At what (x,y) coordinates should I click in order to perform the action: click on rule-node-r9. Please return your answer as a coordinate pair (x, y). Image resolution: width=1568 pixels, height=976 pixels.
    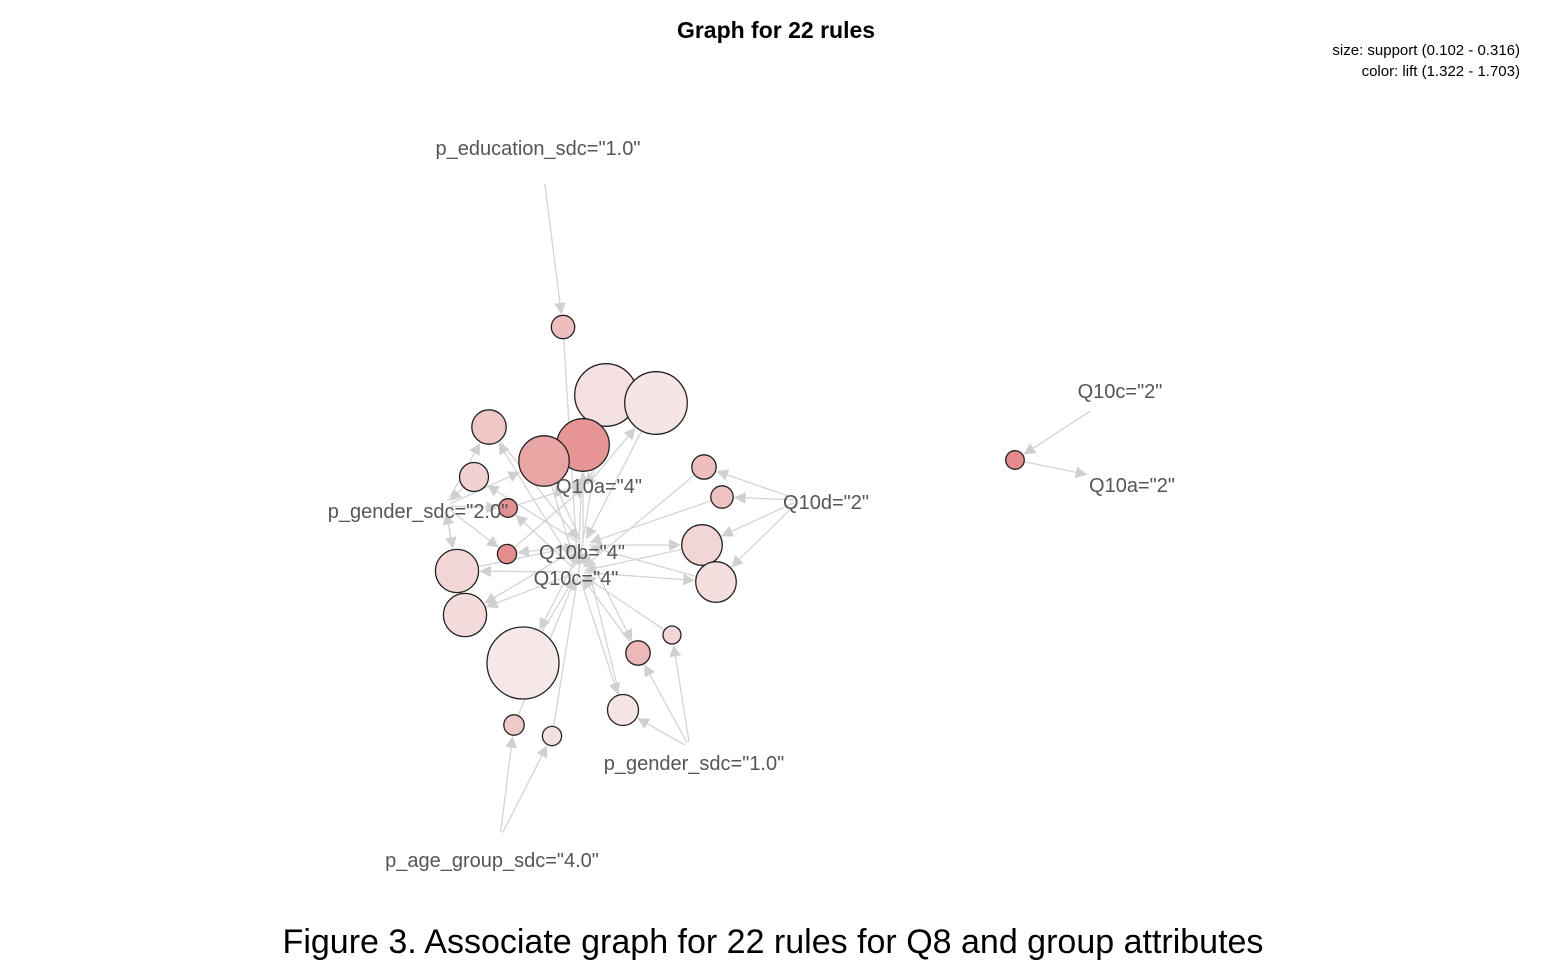
    Looking at the image, I should click on (507, 554).